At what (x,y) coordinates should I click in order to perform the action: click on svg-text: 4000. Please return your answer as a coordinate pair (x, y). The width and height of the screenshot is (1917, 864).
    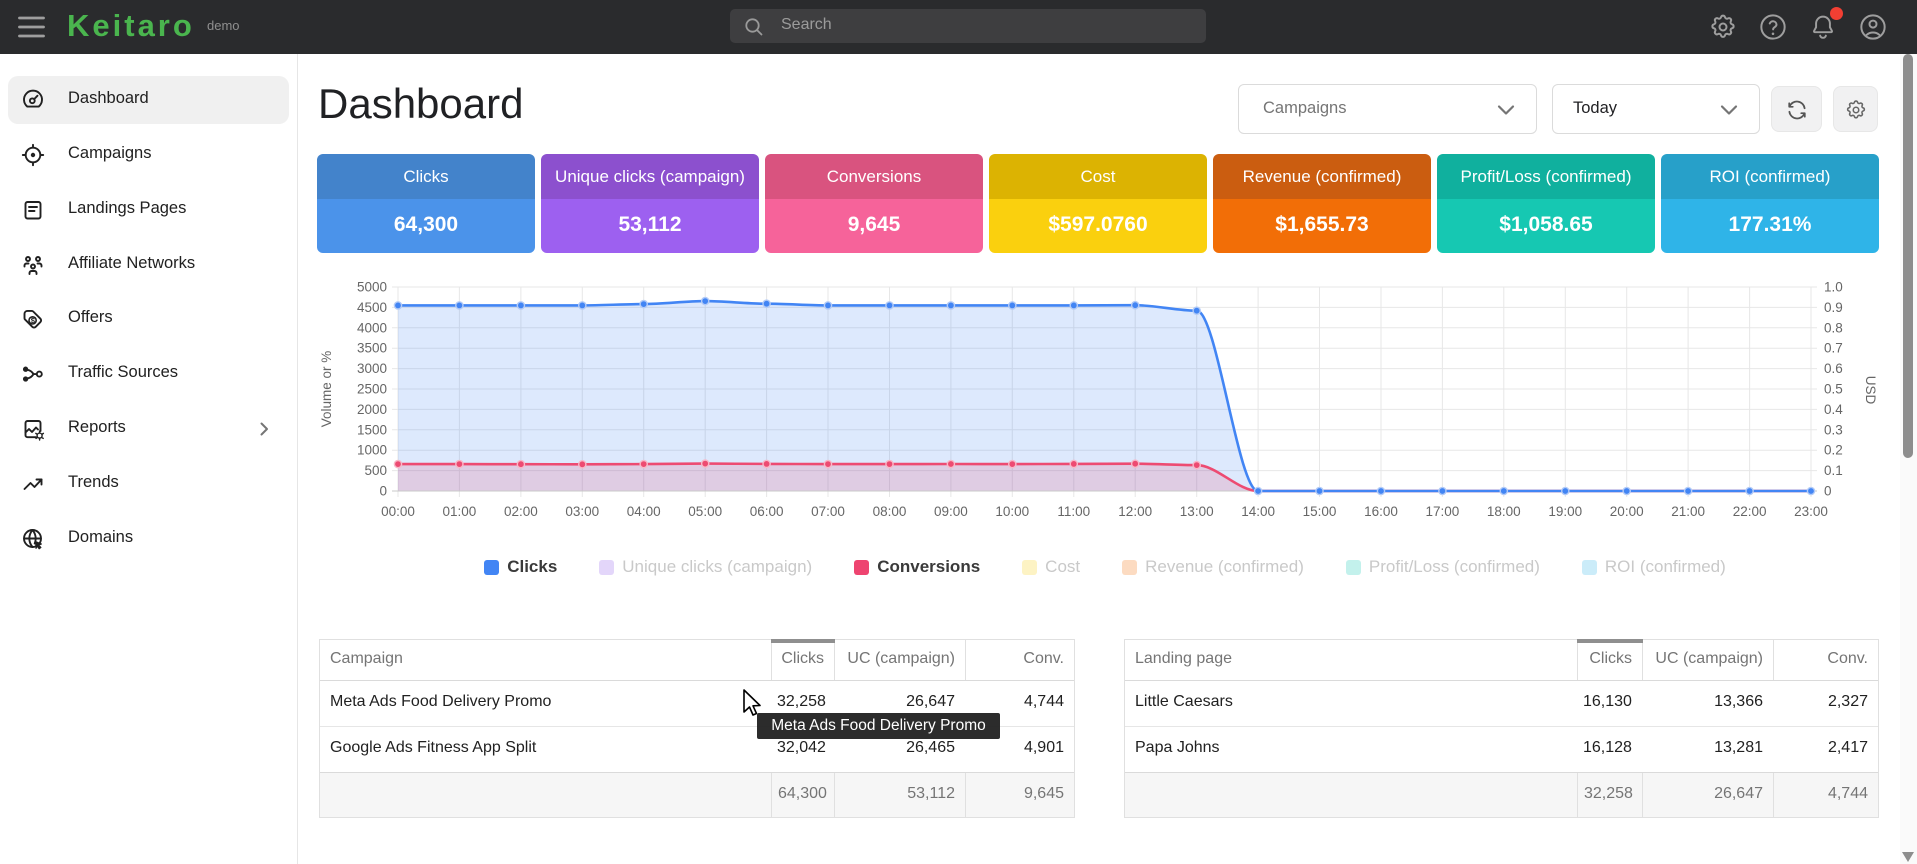
    Looking at the image, I should click on (372, 327).